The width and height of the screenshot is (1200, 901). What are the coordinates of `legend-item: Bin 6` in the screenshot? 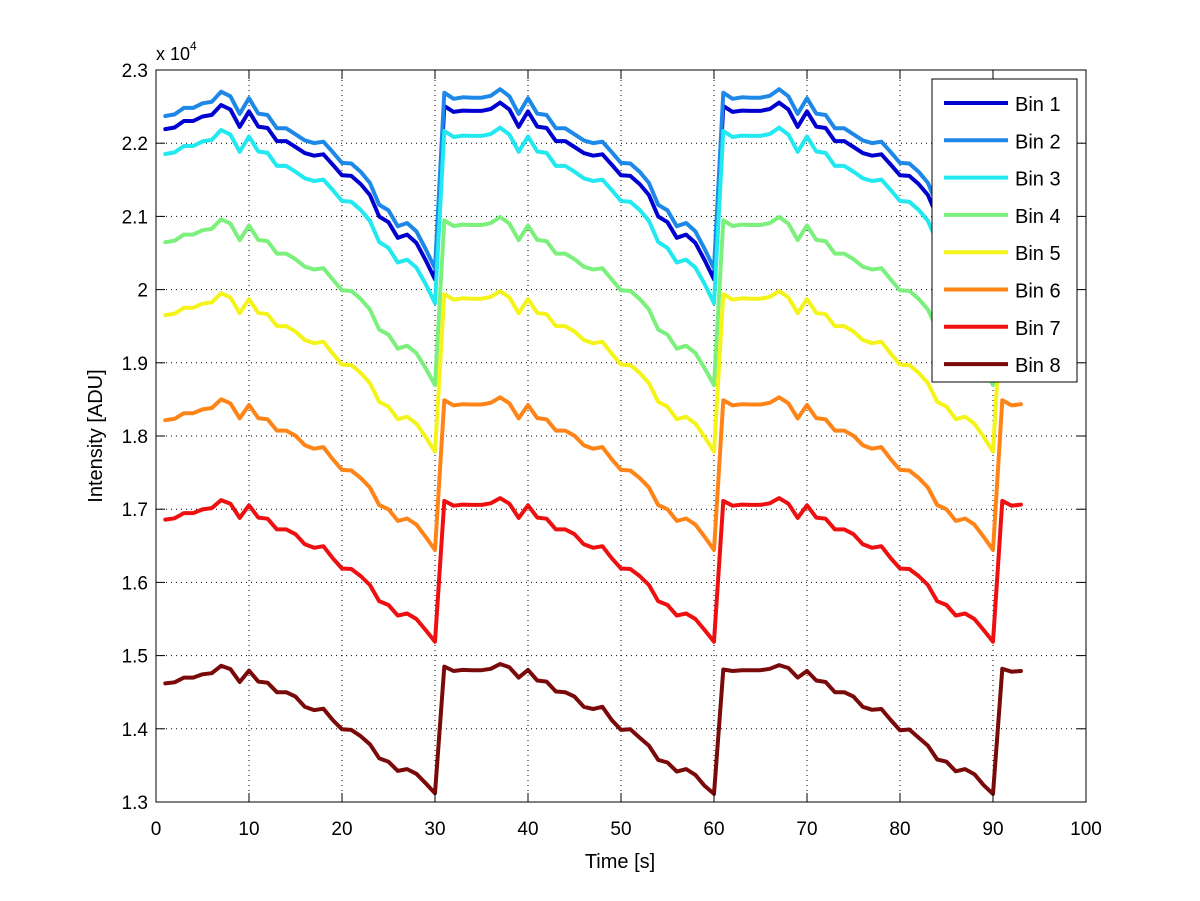 It's located at (1002, 292).